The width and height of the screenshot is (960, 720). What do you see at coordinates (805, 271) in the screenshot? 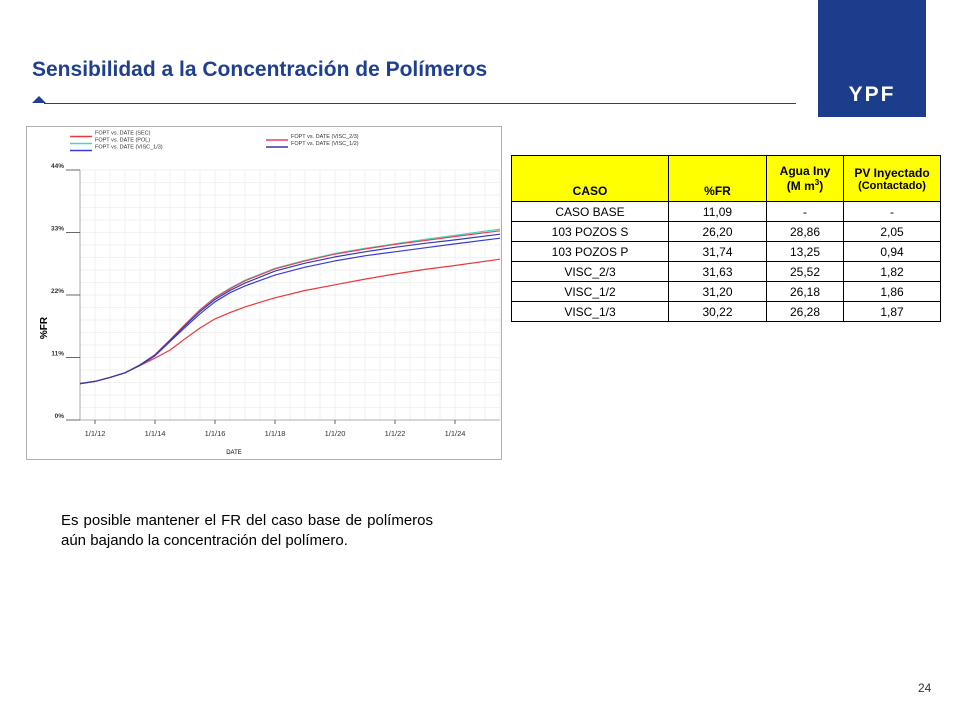
I see `cell-agua: 25,52` at bounding box center [805, 271].